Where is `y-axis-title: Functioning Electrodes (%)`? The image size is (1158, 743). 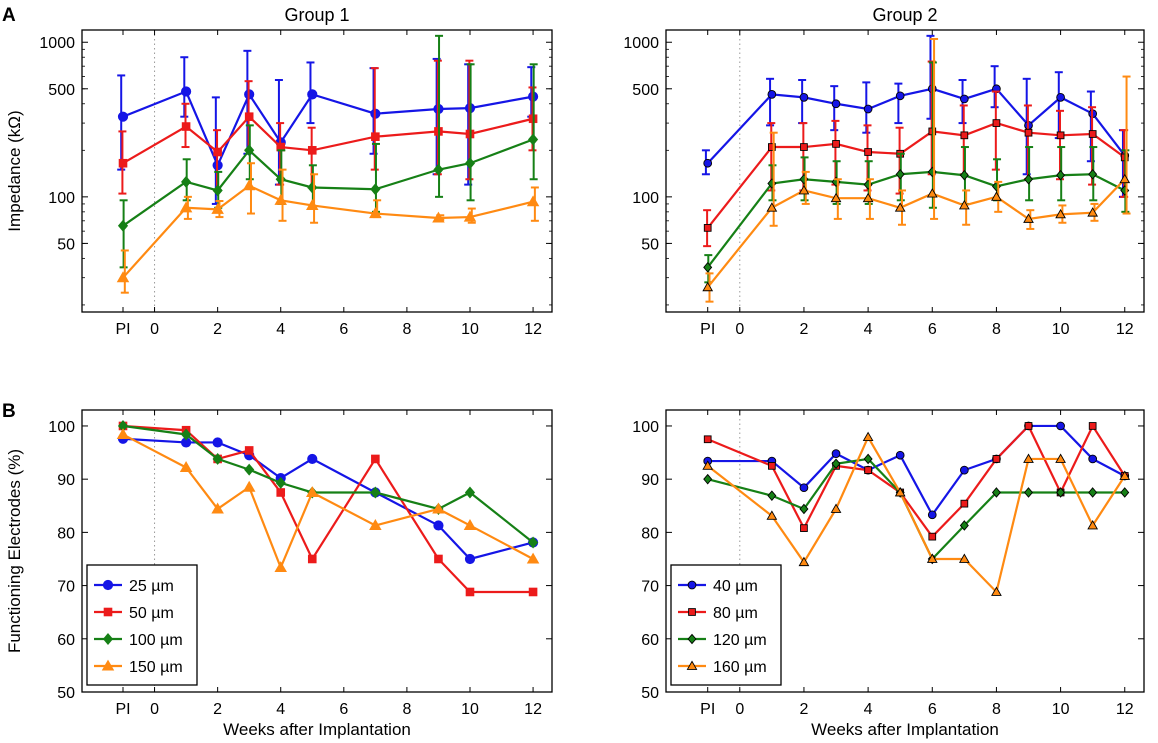
y-axis-title: Functioning Electrodes (%) is located at coordinates (14, 551).